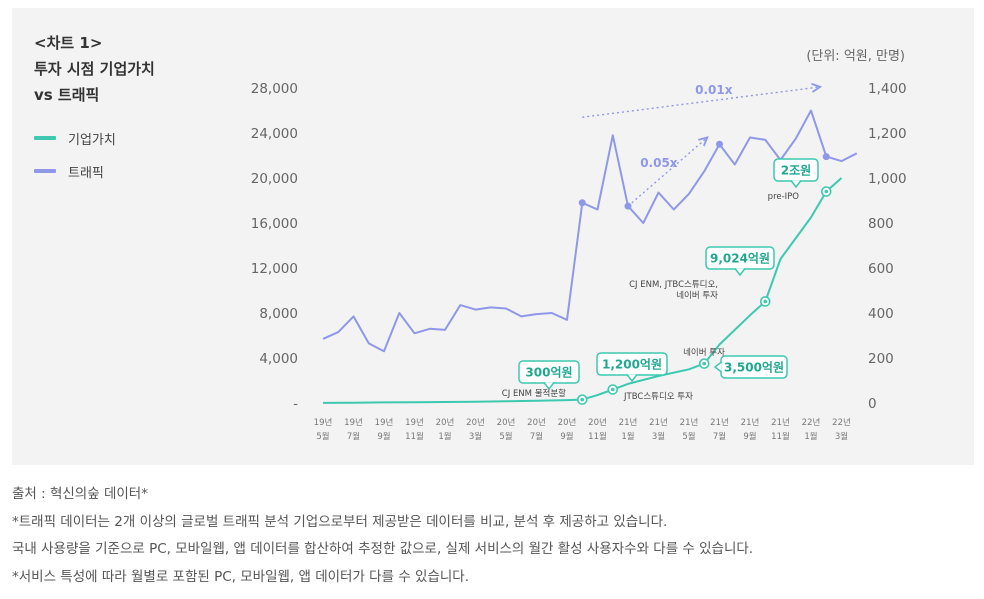  Describe the element at coordinates (881, 224) in the screenshot. I see `right-axis-tick: 800` at that location.